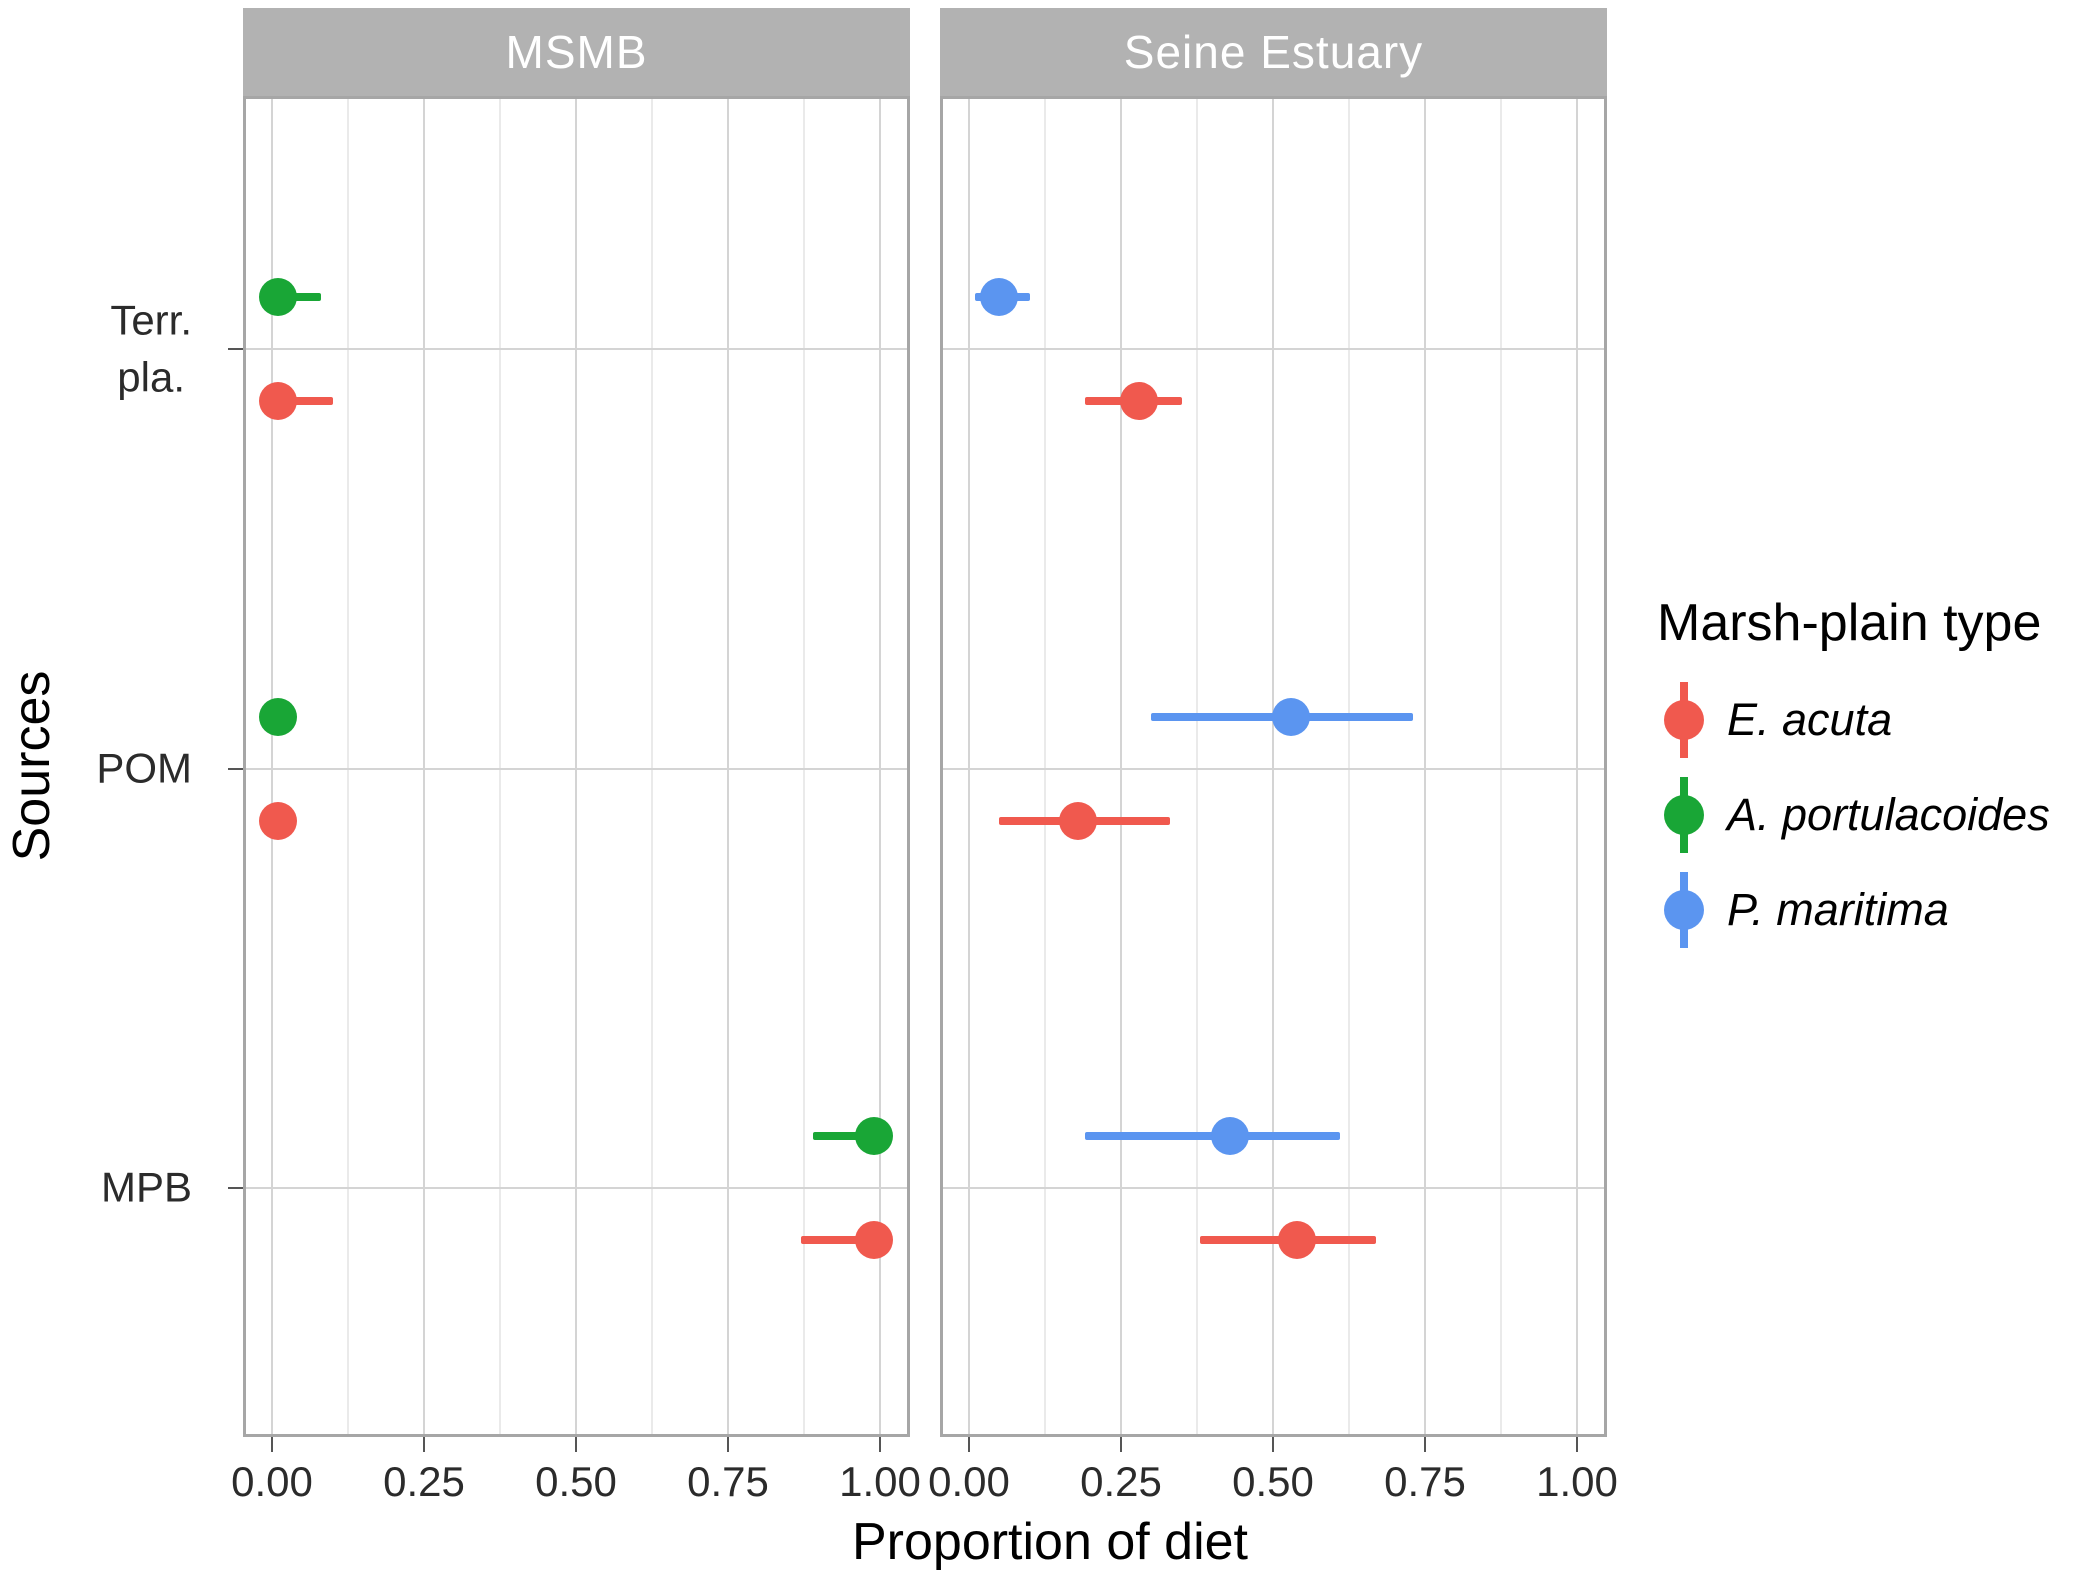  What do you see at coordinates (144, 768) in the screenshot?
I see `y-category-label: POM` at bounding box center [144, 768].